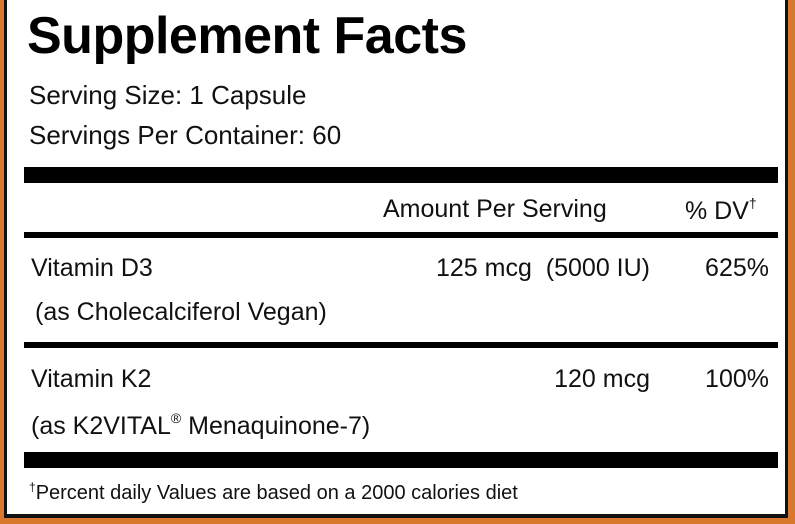 The height and width of the screenshot is (524, 795). What do you see at coordinates (401, 175) in the screenshot?
I see `thick-divider-top` at bounding box center [401, 175].